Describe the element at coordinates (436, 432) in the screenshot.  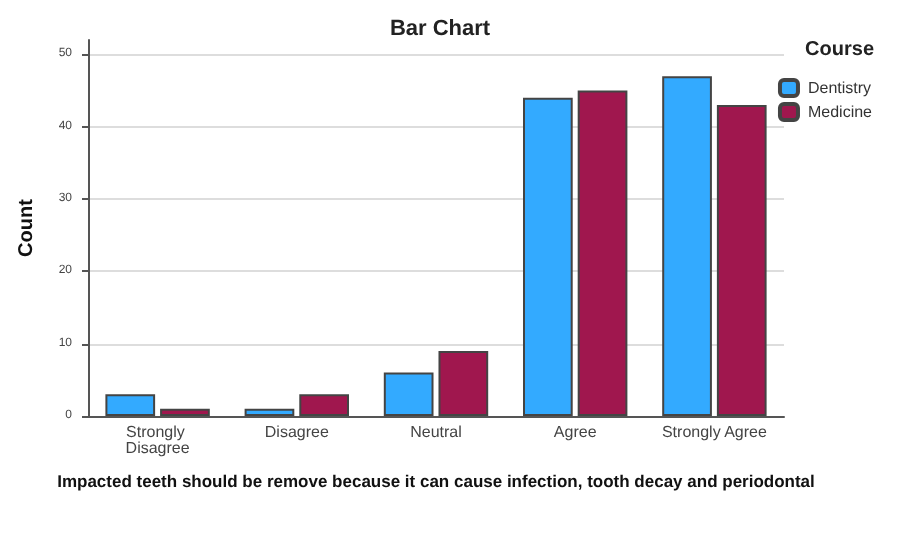
I see `x-tick-label: Neutral` at that location.